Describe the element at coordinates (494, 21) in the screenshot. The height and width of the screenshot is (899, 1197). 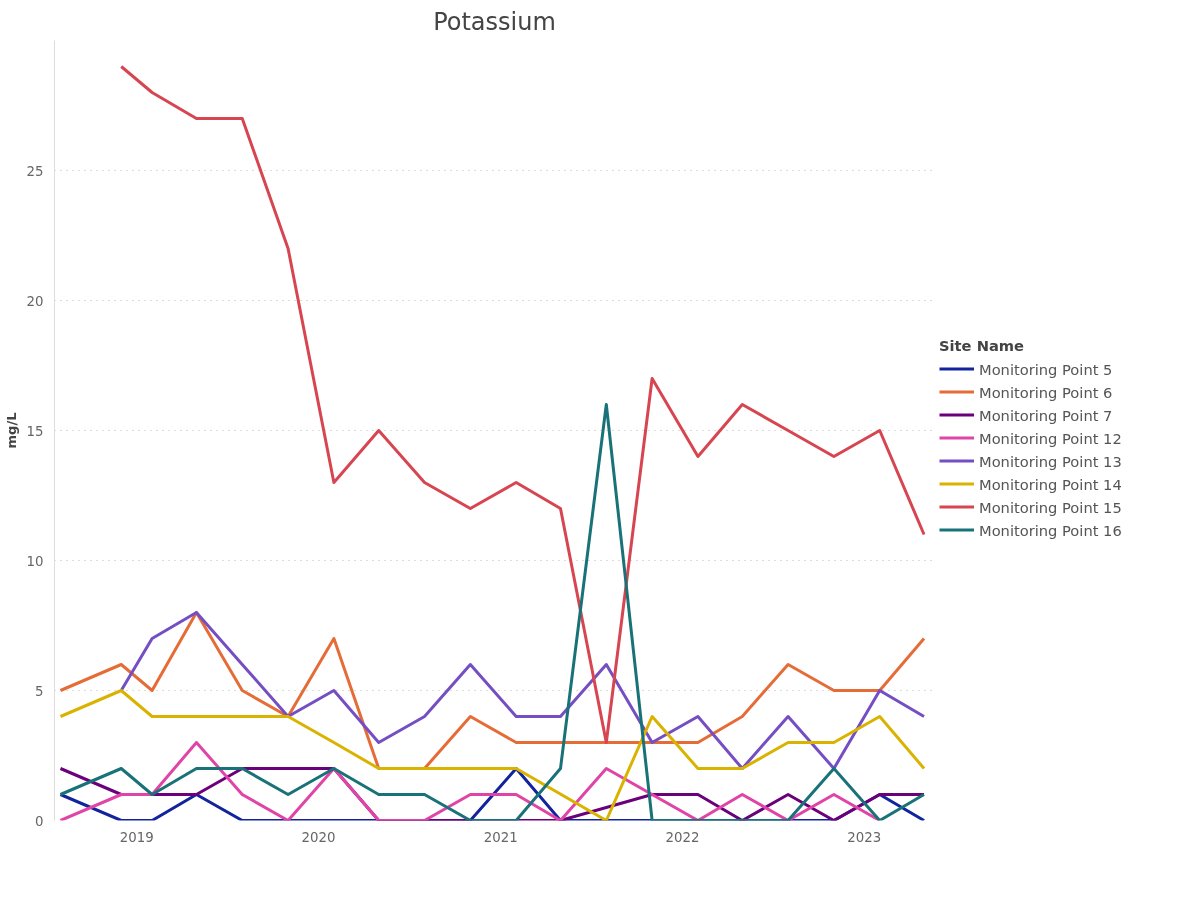
I see `chart-title: Potassium` at that location.